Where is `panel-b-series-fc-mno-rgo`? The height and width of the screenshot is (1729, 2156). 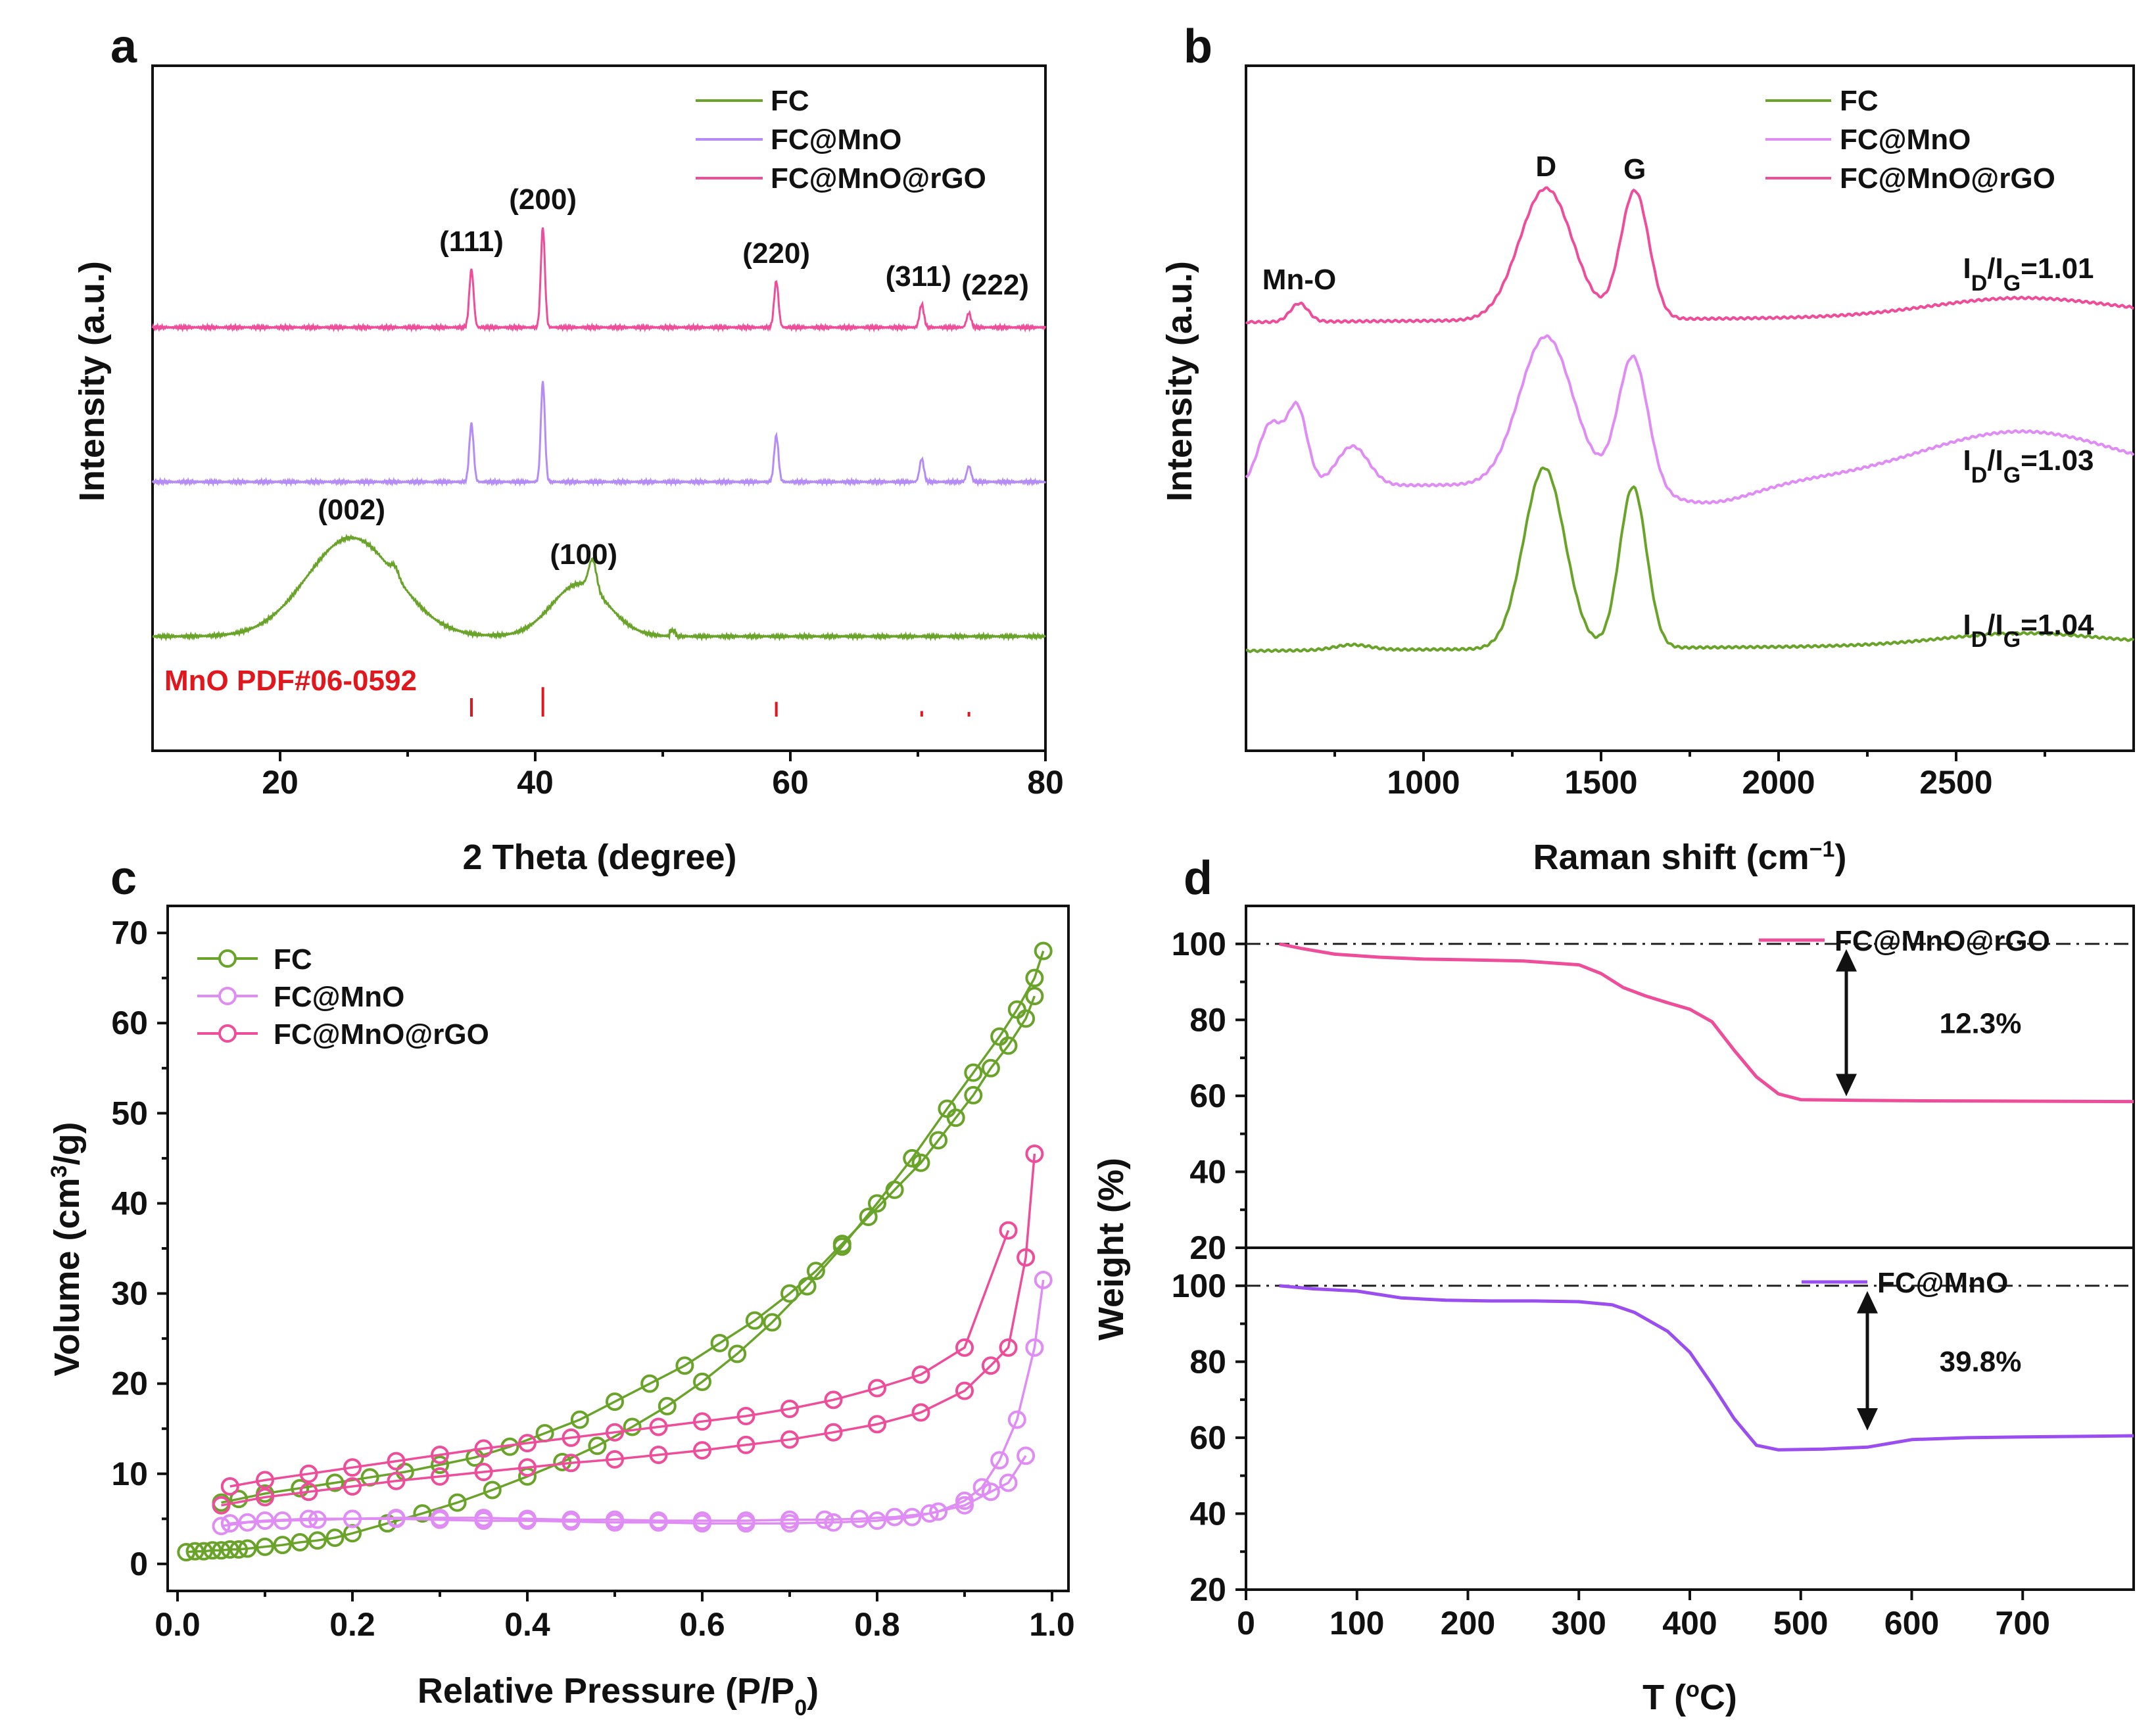
panel-b-series-fc-mno-rgo is located at coordinates (1690, 255).